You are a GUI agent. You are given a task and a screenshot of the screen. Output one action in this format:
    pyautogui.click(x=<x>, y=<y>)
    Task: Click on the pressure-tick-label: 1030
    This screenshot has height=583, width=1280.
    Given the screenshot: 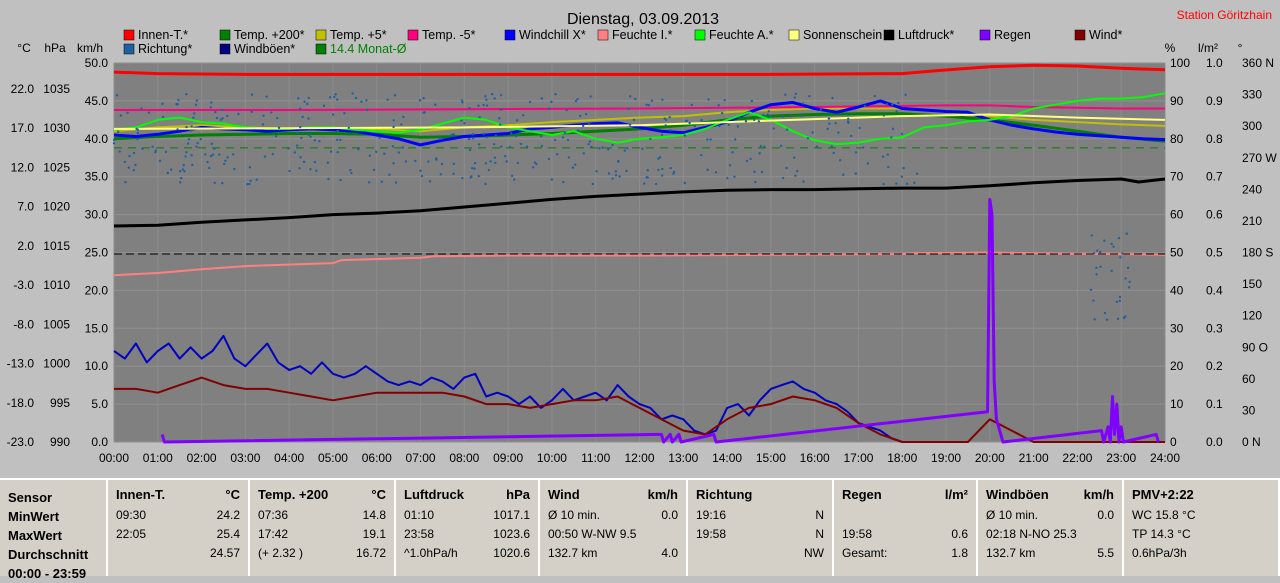 What is the action you would take?
    pyautogui.click(x=56, y=128)
    